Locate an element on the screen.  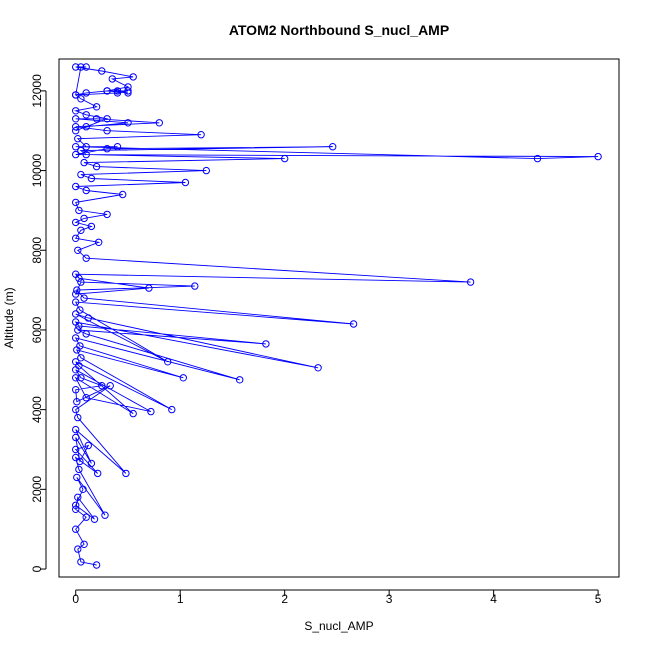
x-tick-label: 2 is located at coordinates (284, 599).